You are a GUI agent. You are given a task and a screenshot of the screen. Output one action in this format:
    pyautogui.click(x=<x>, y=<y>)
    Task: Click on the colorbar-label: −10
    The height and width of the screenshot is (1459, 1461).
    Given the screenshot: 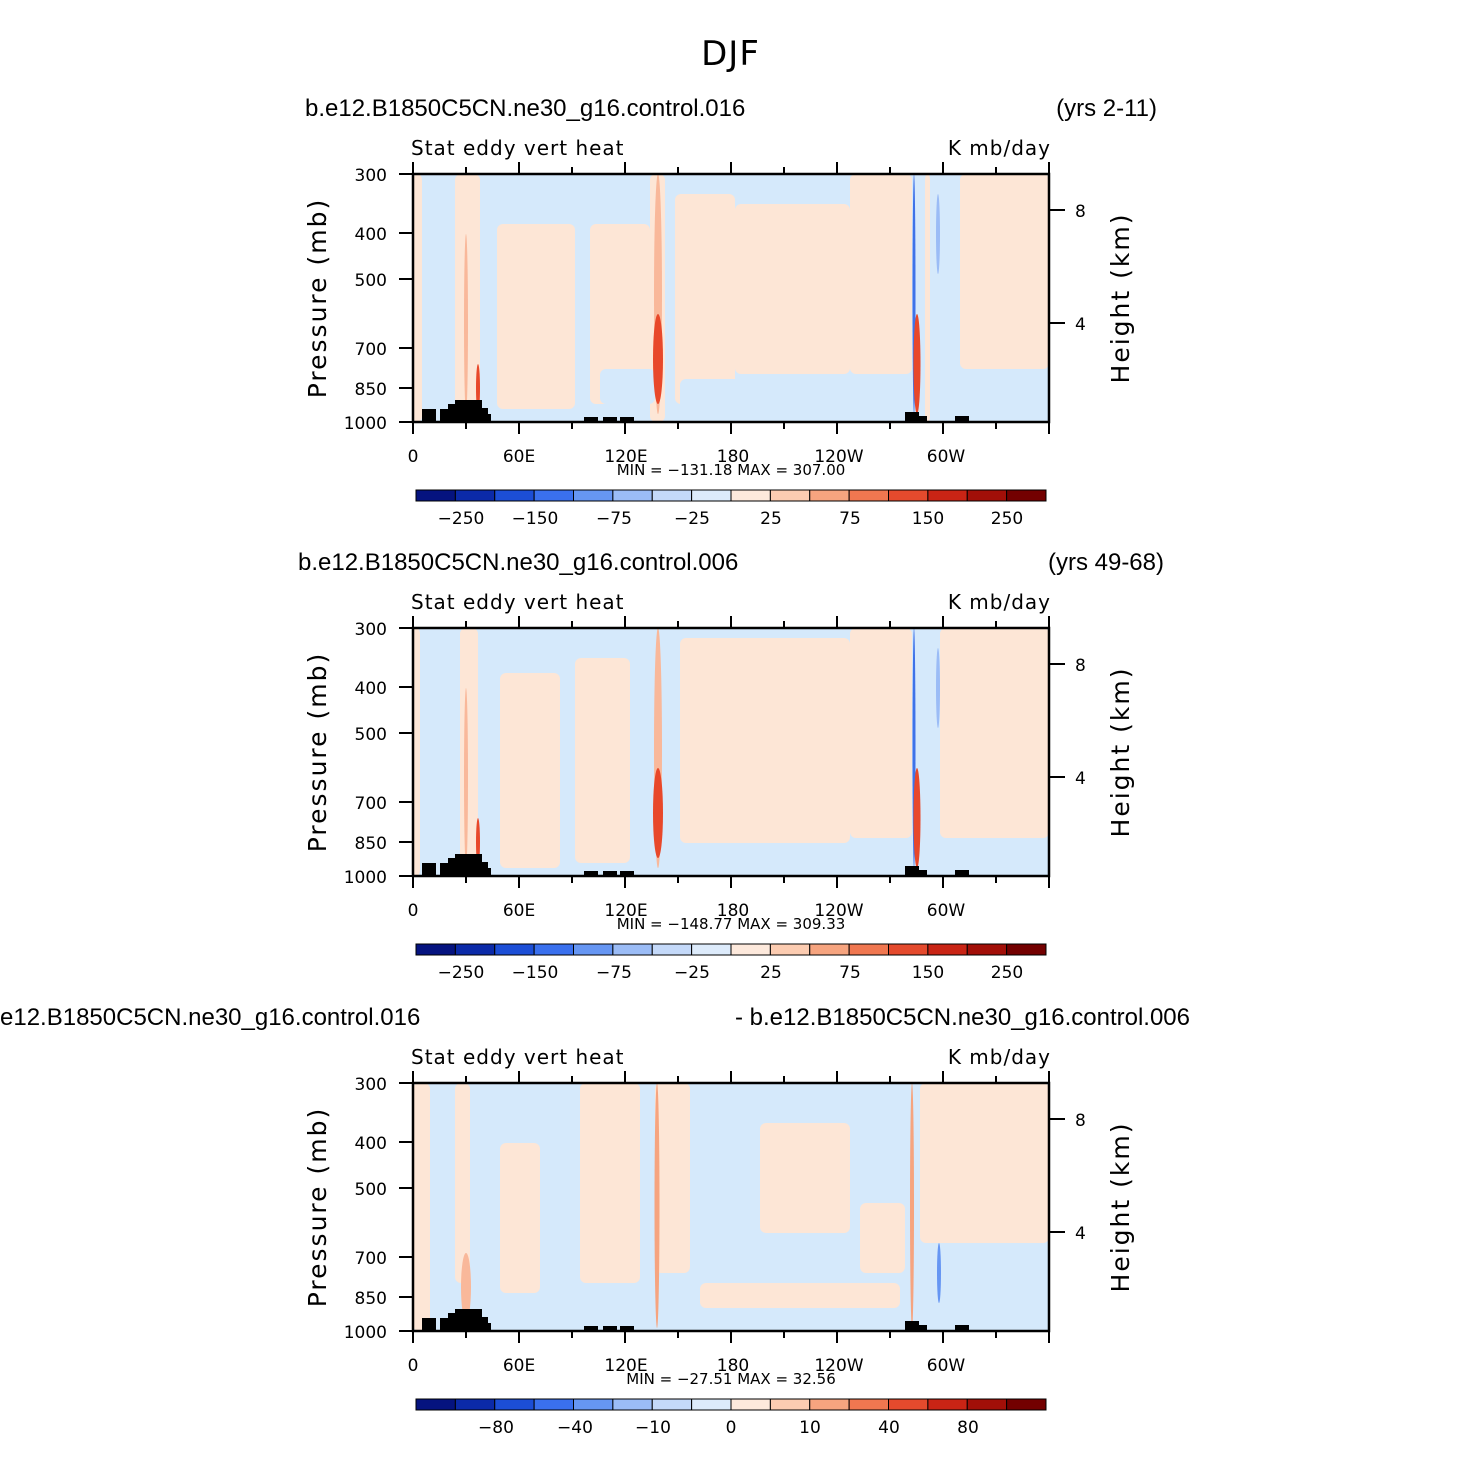 What is the action you would take?
    pyautogui.click(x=653, y=1428)
    